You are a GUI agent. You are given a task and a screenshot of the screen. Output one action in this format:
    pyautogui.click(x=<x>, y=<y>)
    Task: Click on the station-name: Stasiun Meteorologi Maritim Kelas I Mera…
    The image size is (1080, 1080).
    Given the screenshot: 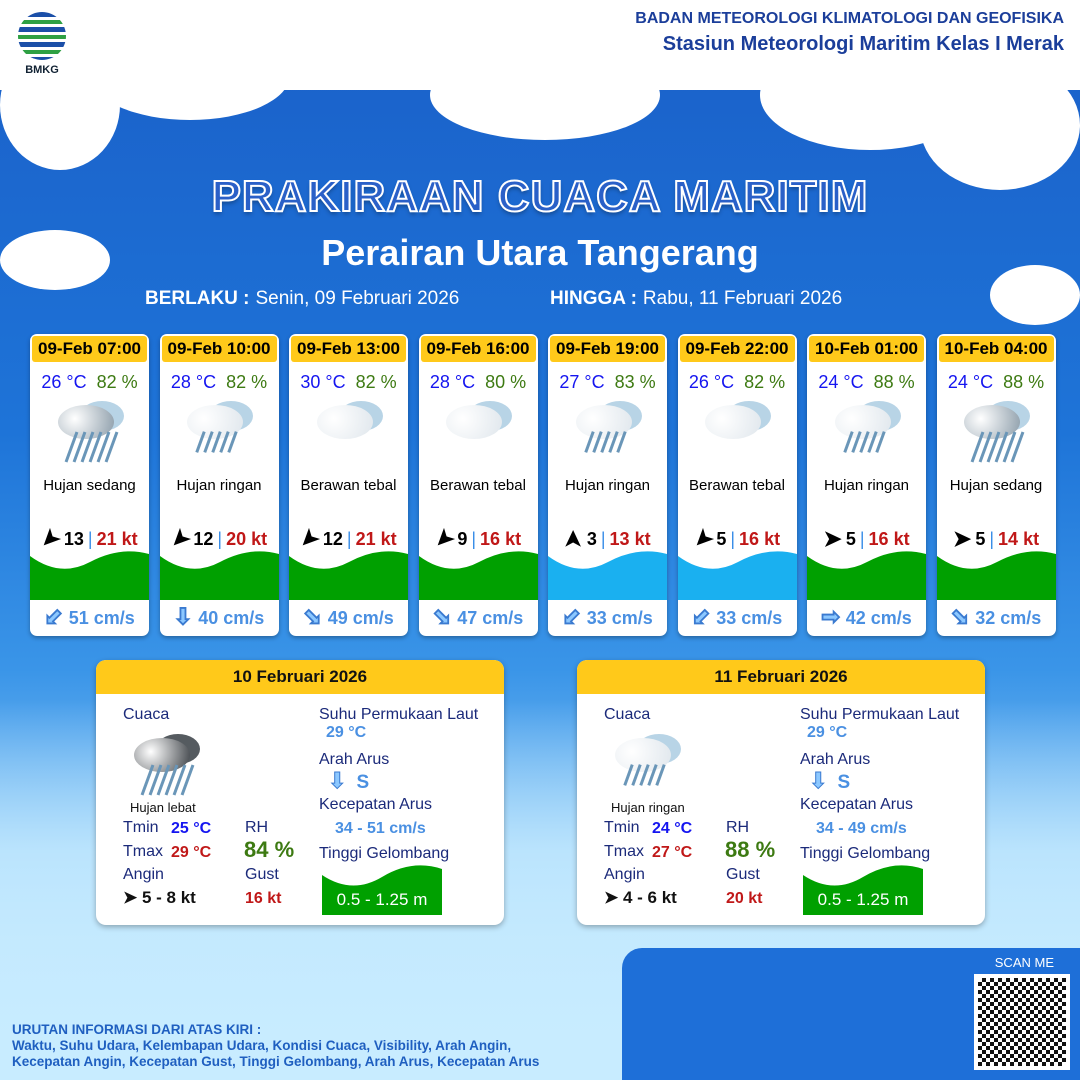 What is the action you would take?
    pyautogui.click(x=863, y=44)
    